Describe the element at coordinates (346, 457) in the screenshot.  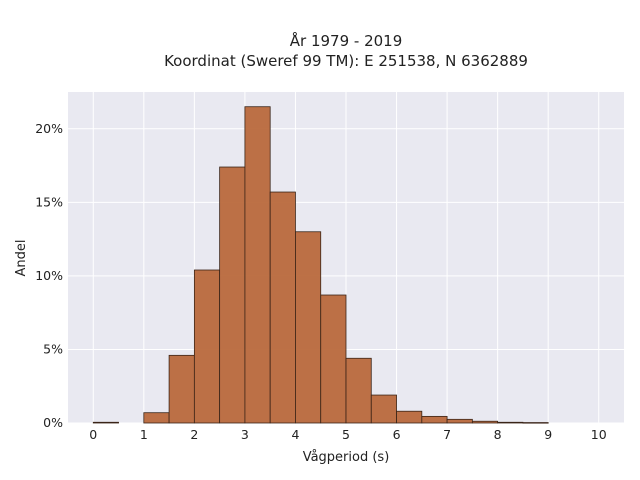
I see `x-axis-label: Vågperiod (s)` at that location.